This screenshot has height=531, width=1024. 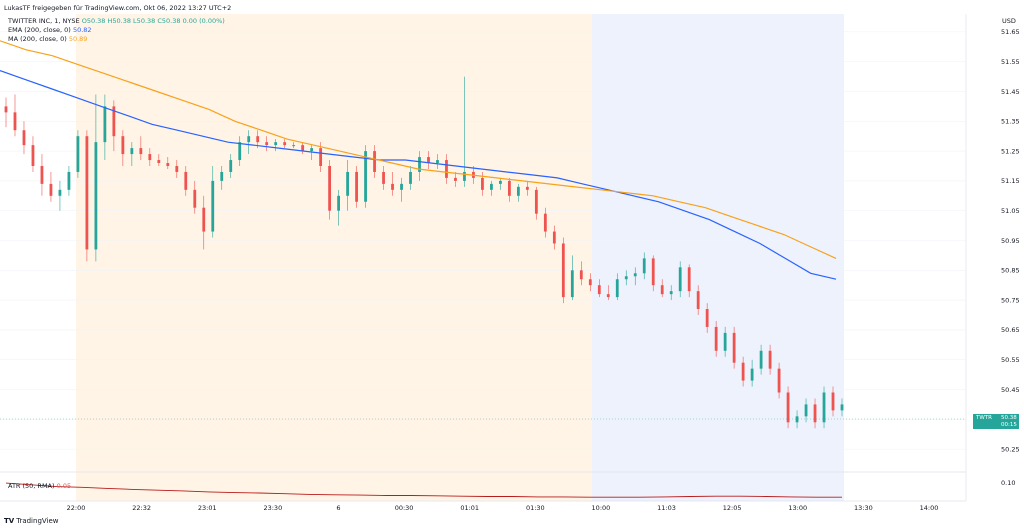 What do you see at coordinates (996, 421) in the screenshot?
I see `last-price-tag: TWTR 50.38 00:15` at bounding box center [996, 421].